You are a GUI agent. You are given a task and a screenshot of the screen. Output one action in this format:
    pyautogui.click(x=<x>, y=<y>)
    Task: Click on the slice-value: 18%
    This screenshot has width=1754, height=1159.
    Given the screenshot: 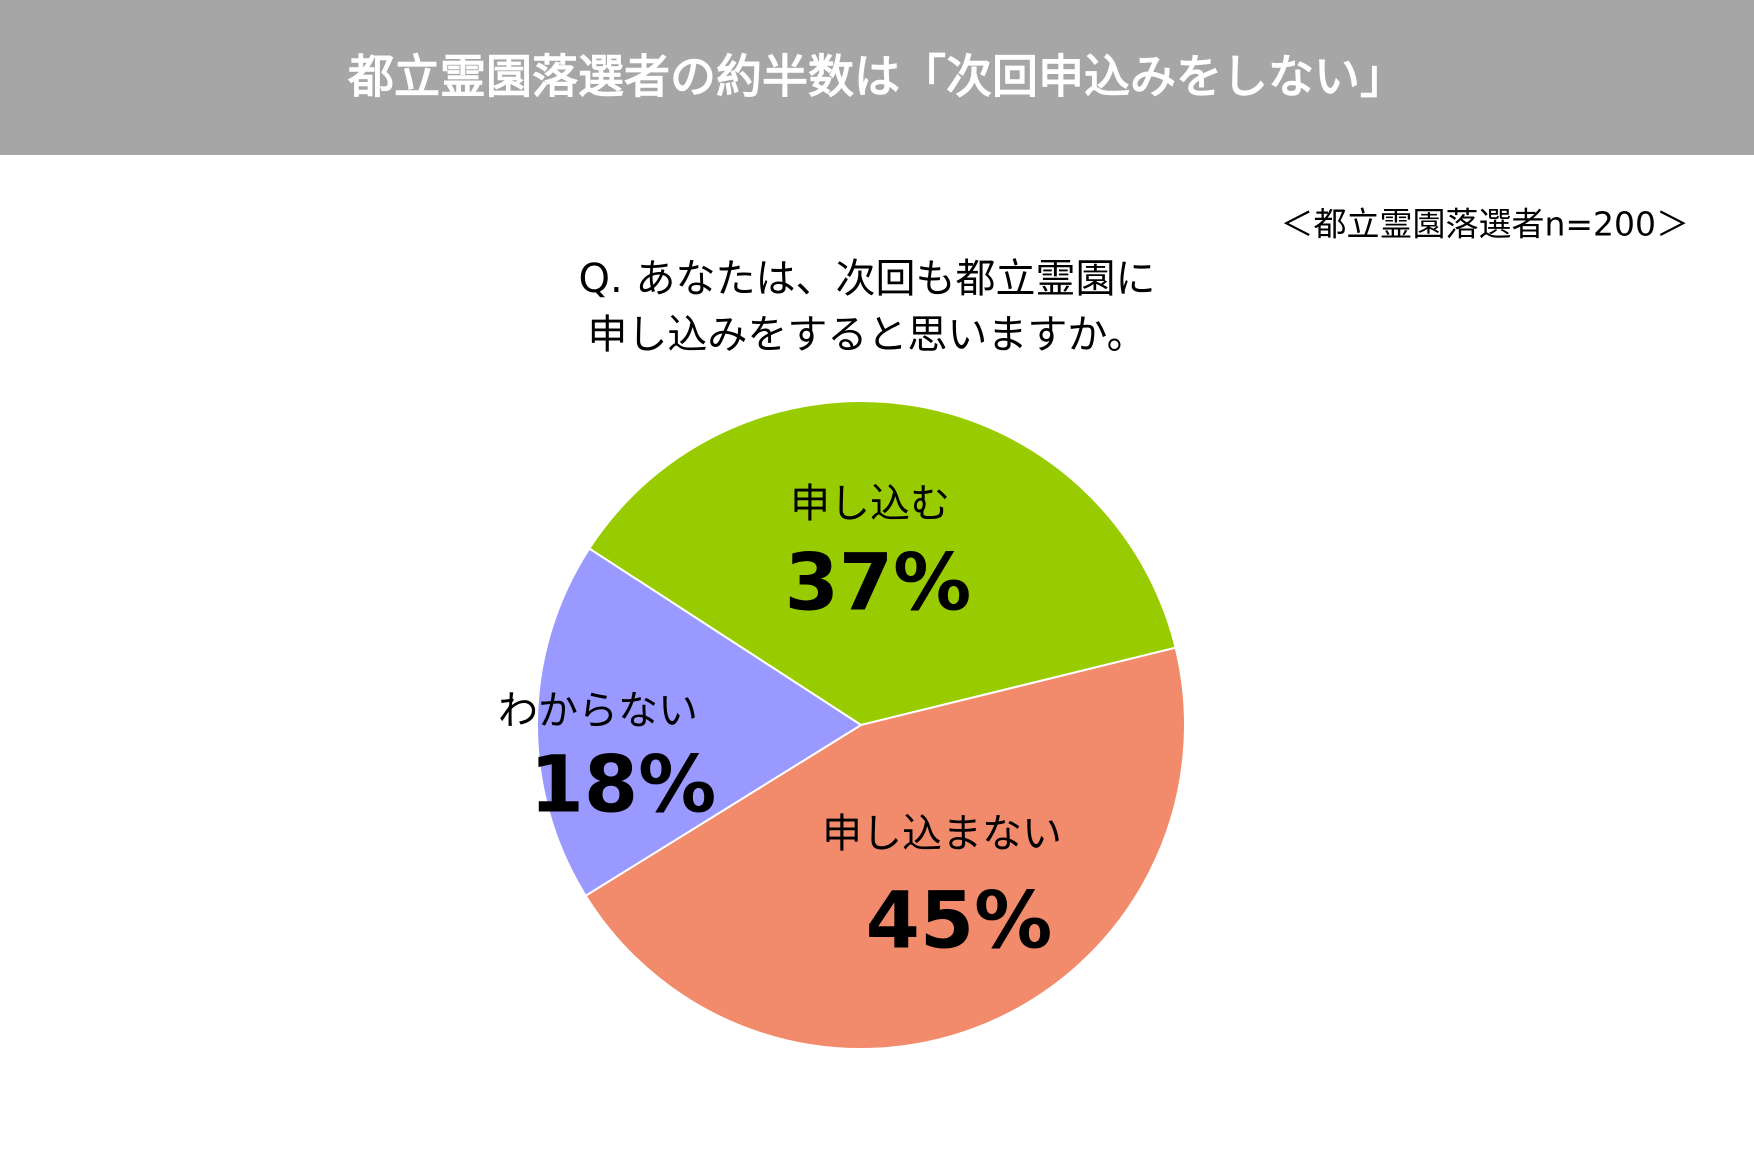 What is the action you would take?
    pyautogui.click(x=623, y=785)
    